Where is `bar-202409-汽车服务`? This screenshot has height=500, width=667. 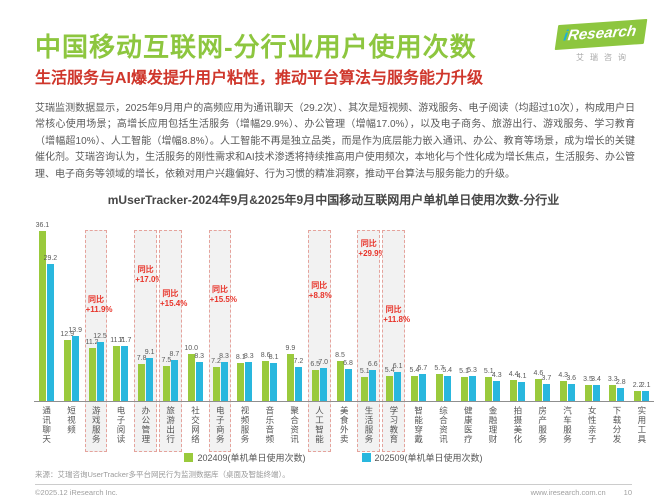 bar-202409-汽车服务 is located at coordinates (563, 390).